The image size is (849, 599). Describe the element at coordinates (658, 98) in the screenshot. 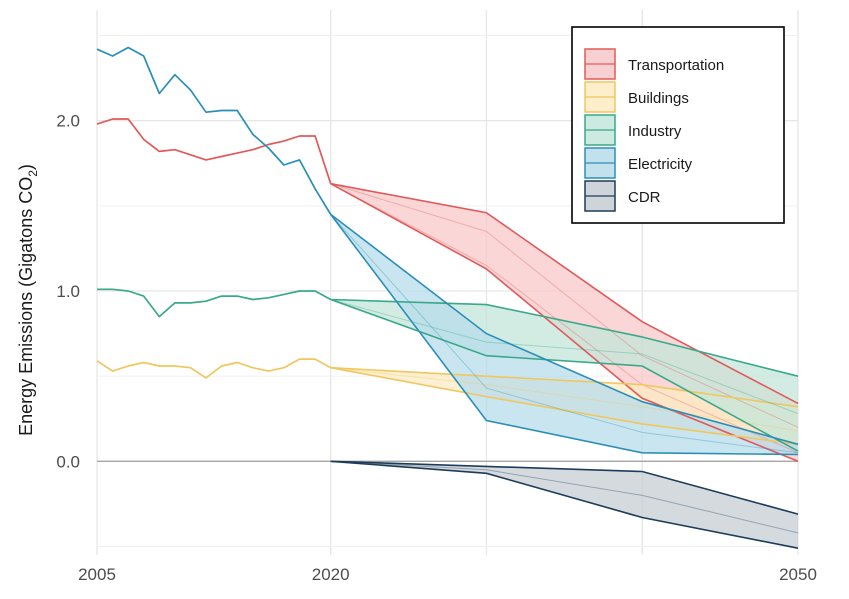

I see `legend-label: Buildings` at that location.